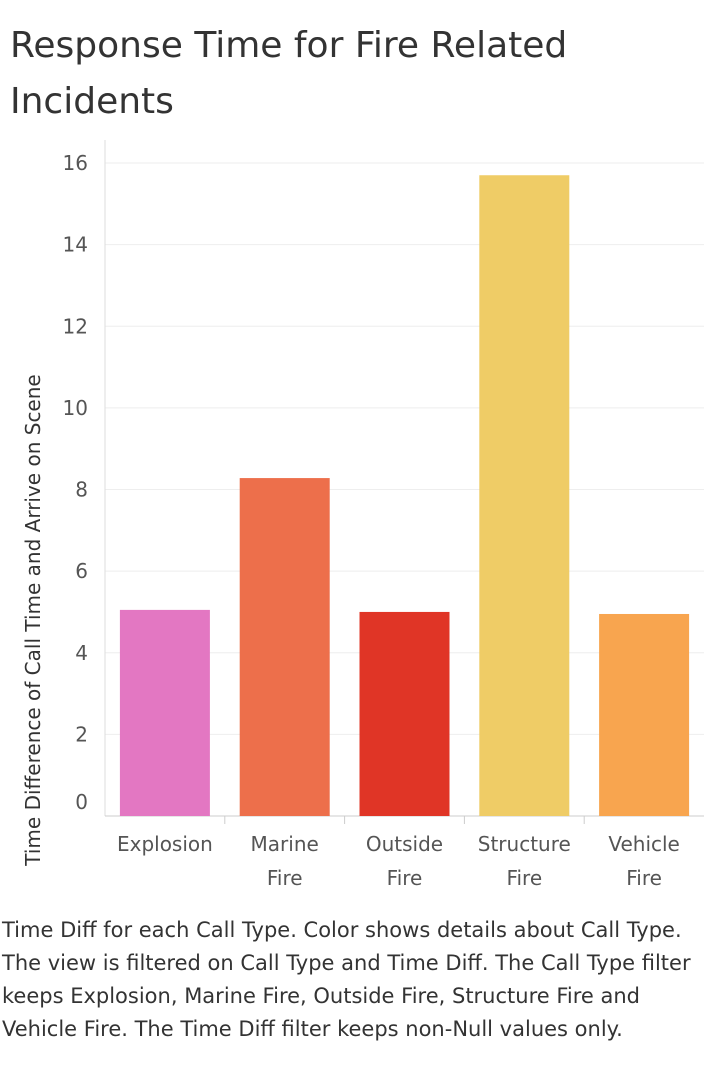 The width and height of the screenshot is (704, 1084). What do you see at coordinates (81, 571) in the screenshot?
I see `y-tick-label: 6` at bounding box center [81, 571].